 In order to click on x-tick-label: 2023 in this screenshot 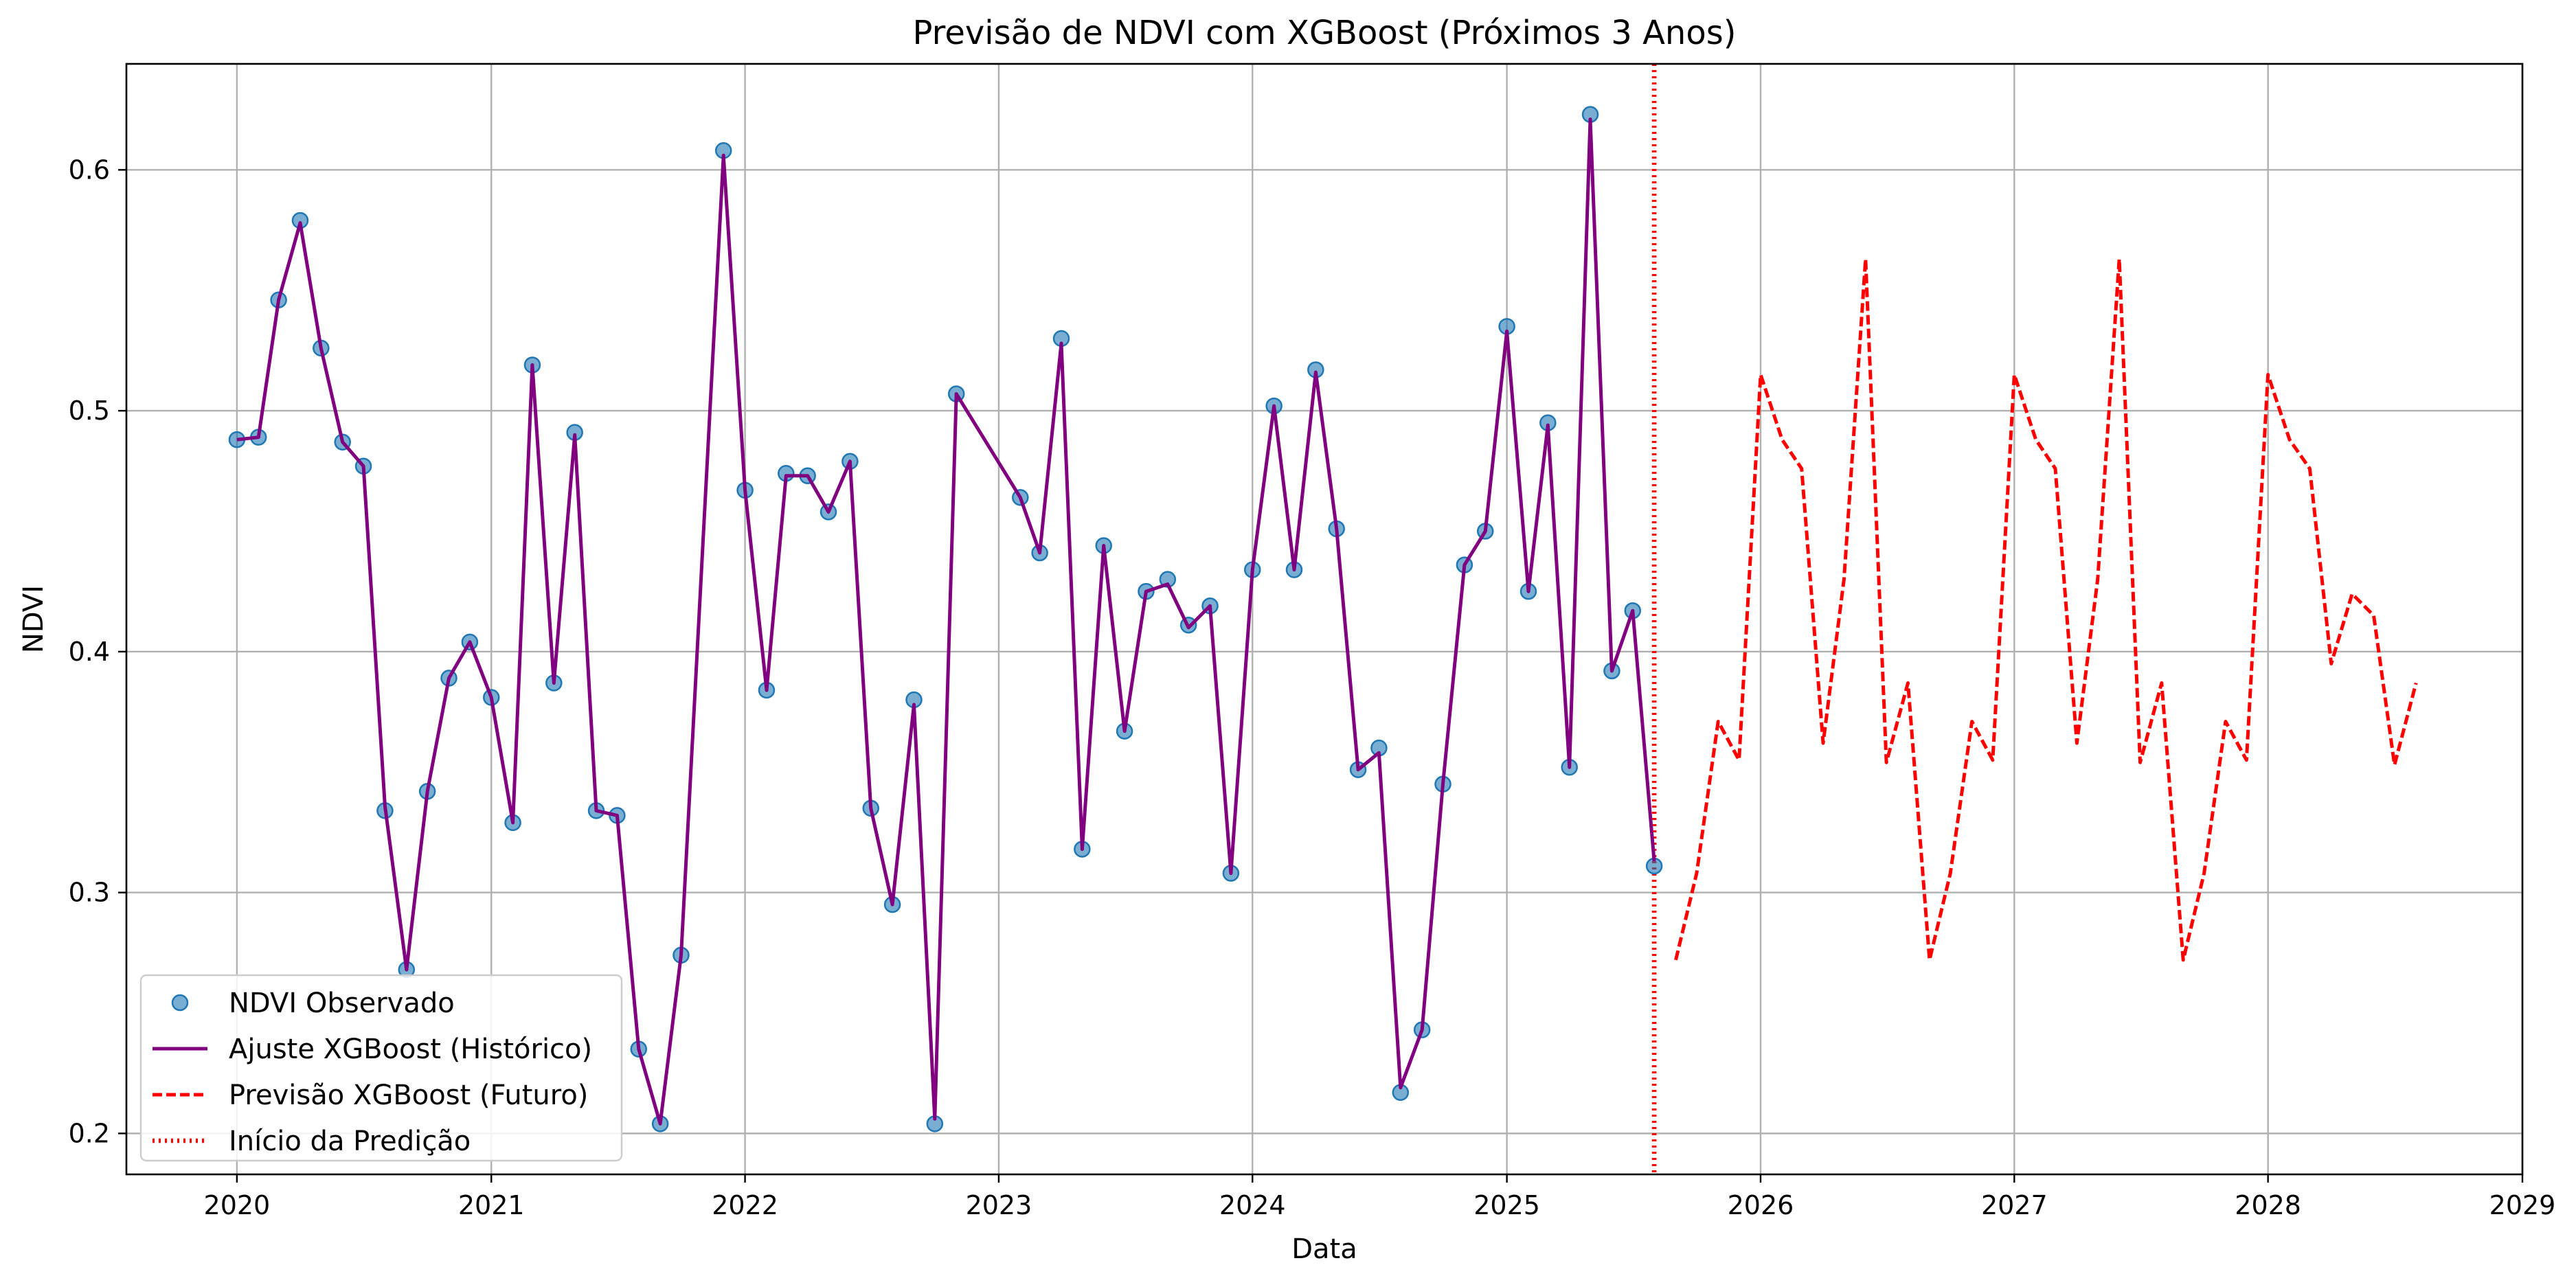, I will do `click(999, 1205)`.